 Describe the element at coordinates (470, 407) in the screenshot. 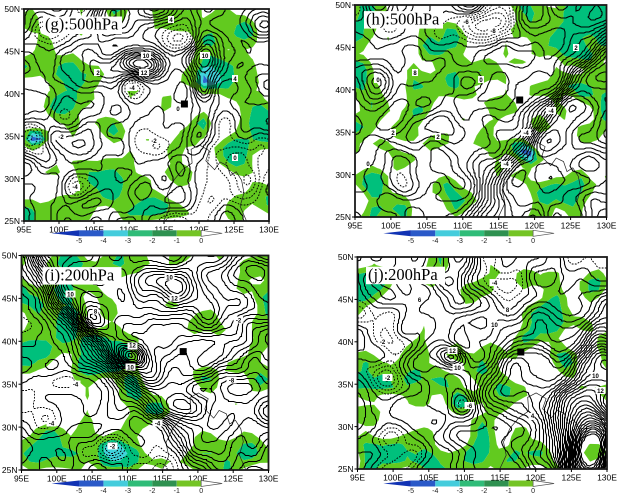

I see `svg-text: -6` at that location.